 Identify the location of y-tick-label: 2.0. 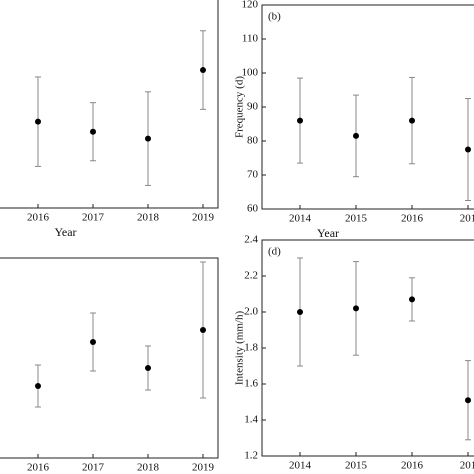
(251, 312).